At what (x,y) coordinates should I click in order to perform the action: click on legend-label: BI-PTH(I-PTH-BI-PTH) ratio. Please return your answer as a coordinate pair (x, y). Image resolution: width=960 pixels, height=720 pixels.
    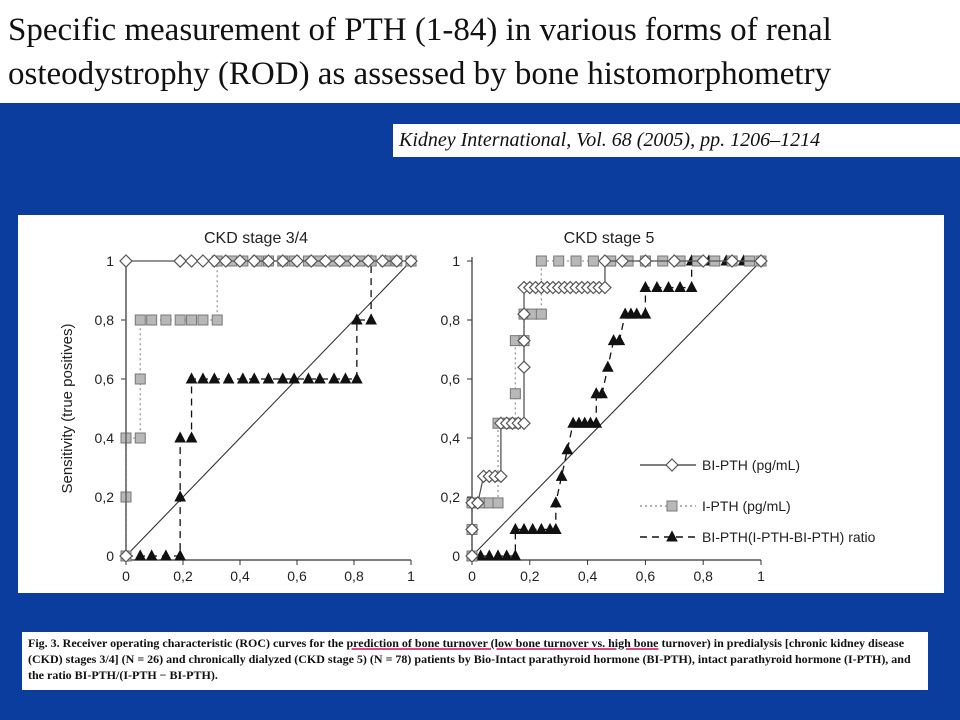
    Looking at the image, I should click on (789, 537).